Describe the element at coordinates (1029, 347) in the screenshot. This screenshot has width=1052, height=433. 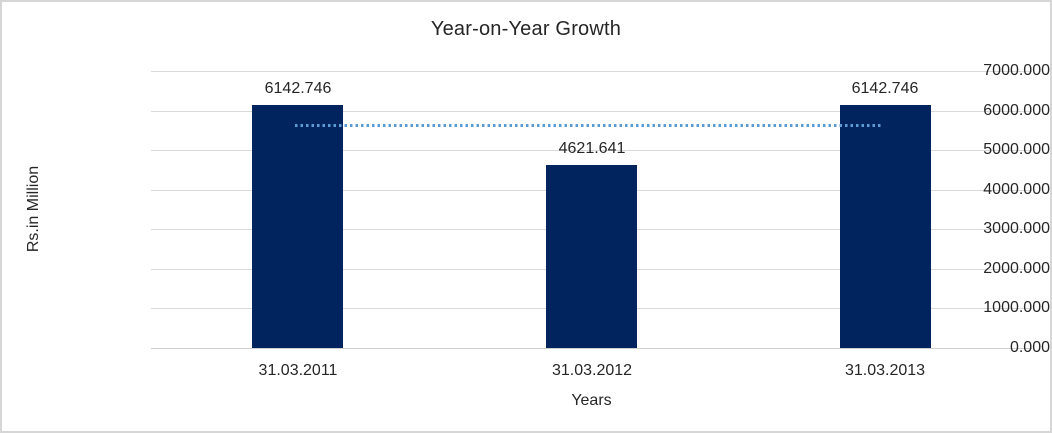
I see `y-tick-label: 0.000` at that location.